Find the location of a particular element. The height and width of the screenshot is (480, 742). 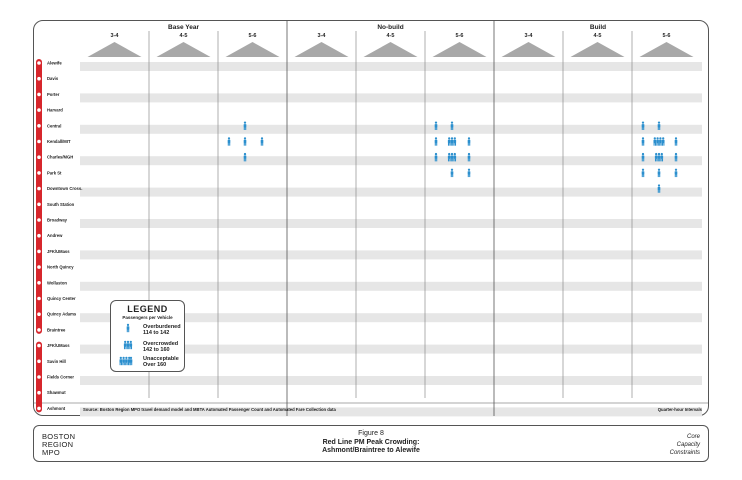

series-name: Core Capacity Constraints is located at coordinates (685, 445).